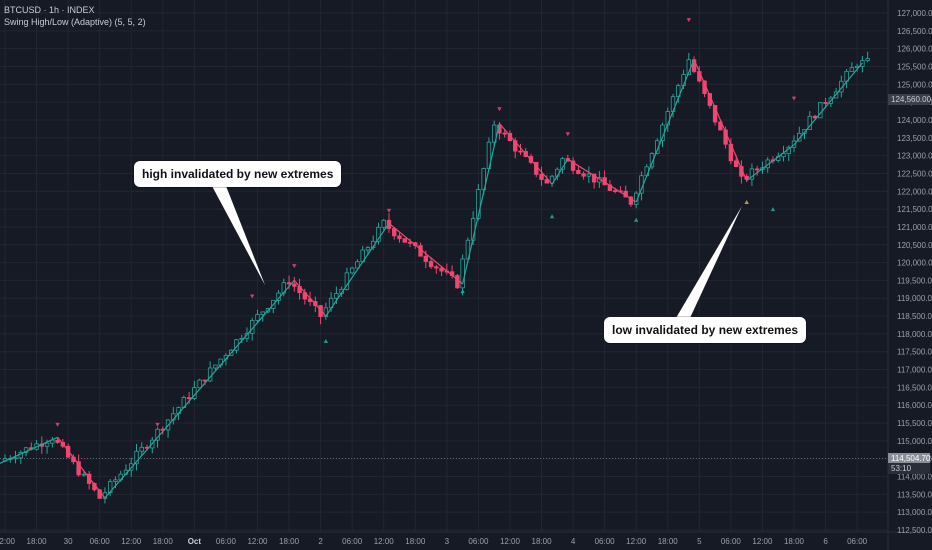 The width and height of the screenshot is (932, 550). I want to click on y-tick-label: 118,500.00, so click(914, 316).